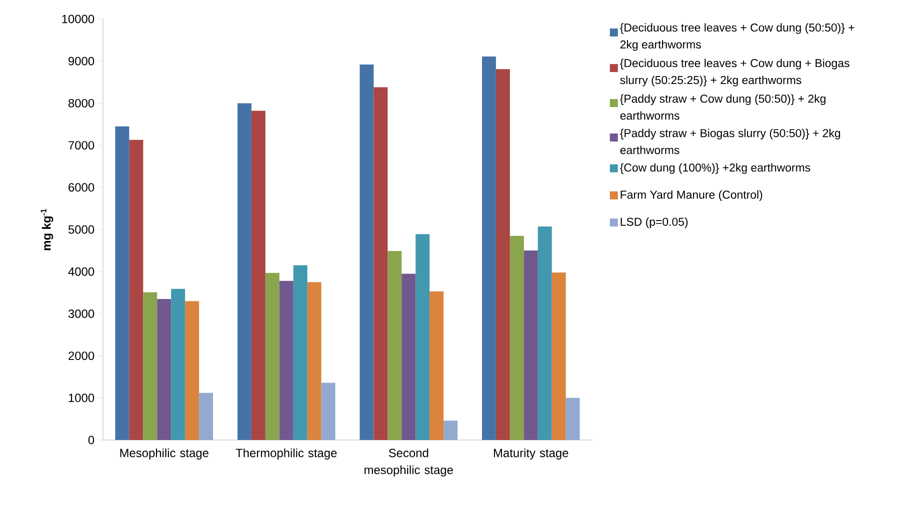 The image size is (923, 526). Describe the element at coordinates (654, 222) in the screenshot. I see `legend-label: LSD (p=0.05)` at that location.